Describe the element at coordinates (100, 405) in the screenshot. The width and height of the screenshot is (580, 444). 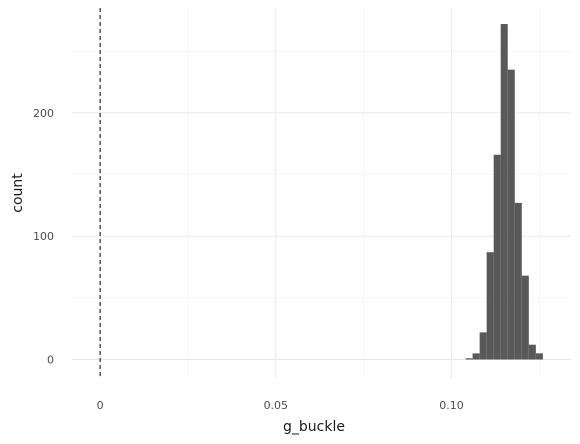
I see `x-tick-label: 0` at that location.